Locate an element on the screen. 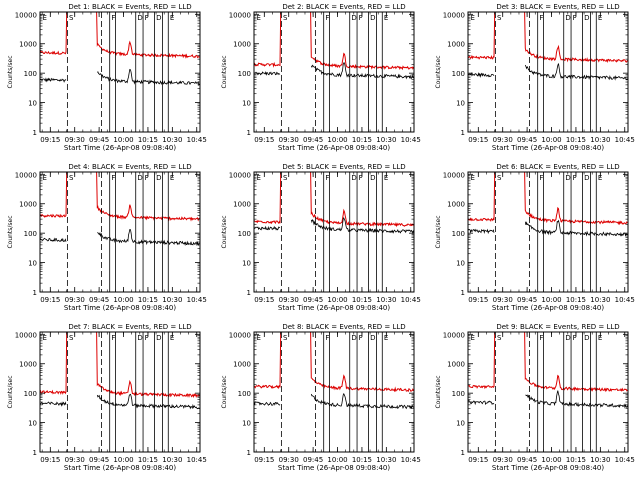 The height and width of the screenshot is (480, 640). panel-title: Det 7: BLACK = Events, RED = LLD is located at coordinates (129, 327).